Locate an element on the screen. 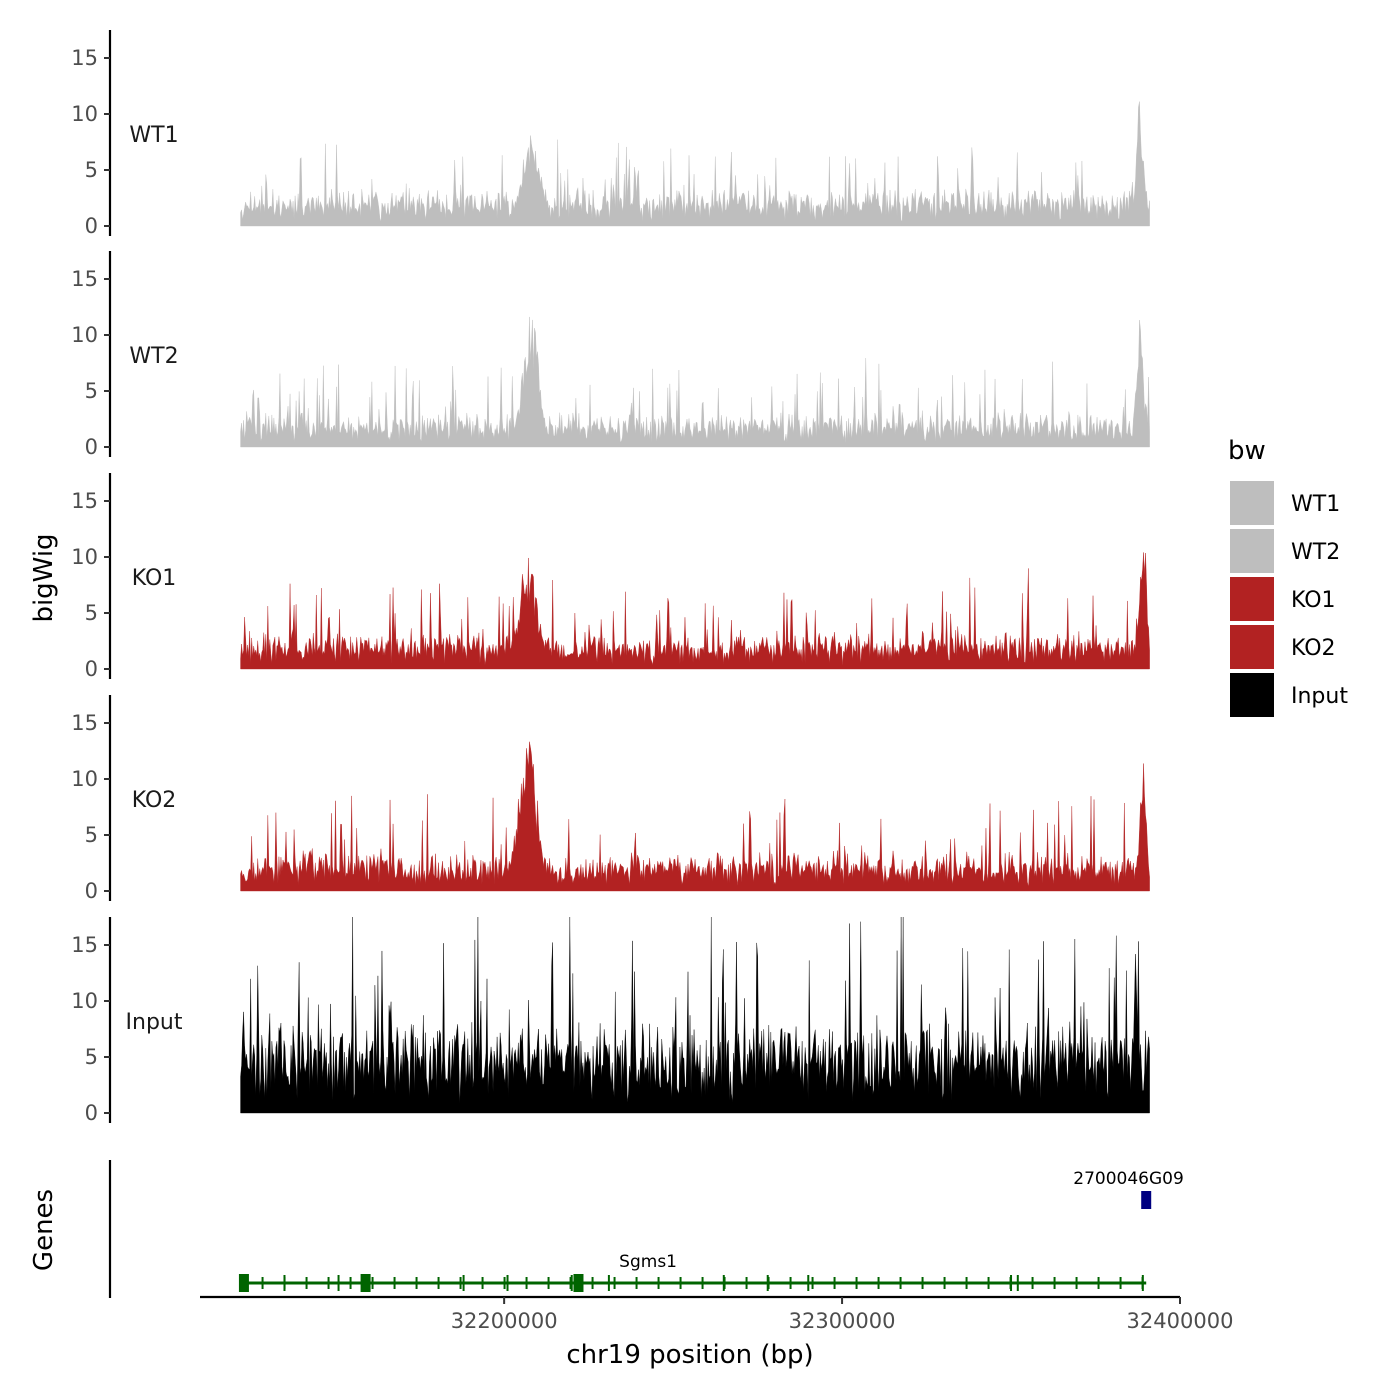  track-label: WT1 is located at coordinates (153, 135).